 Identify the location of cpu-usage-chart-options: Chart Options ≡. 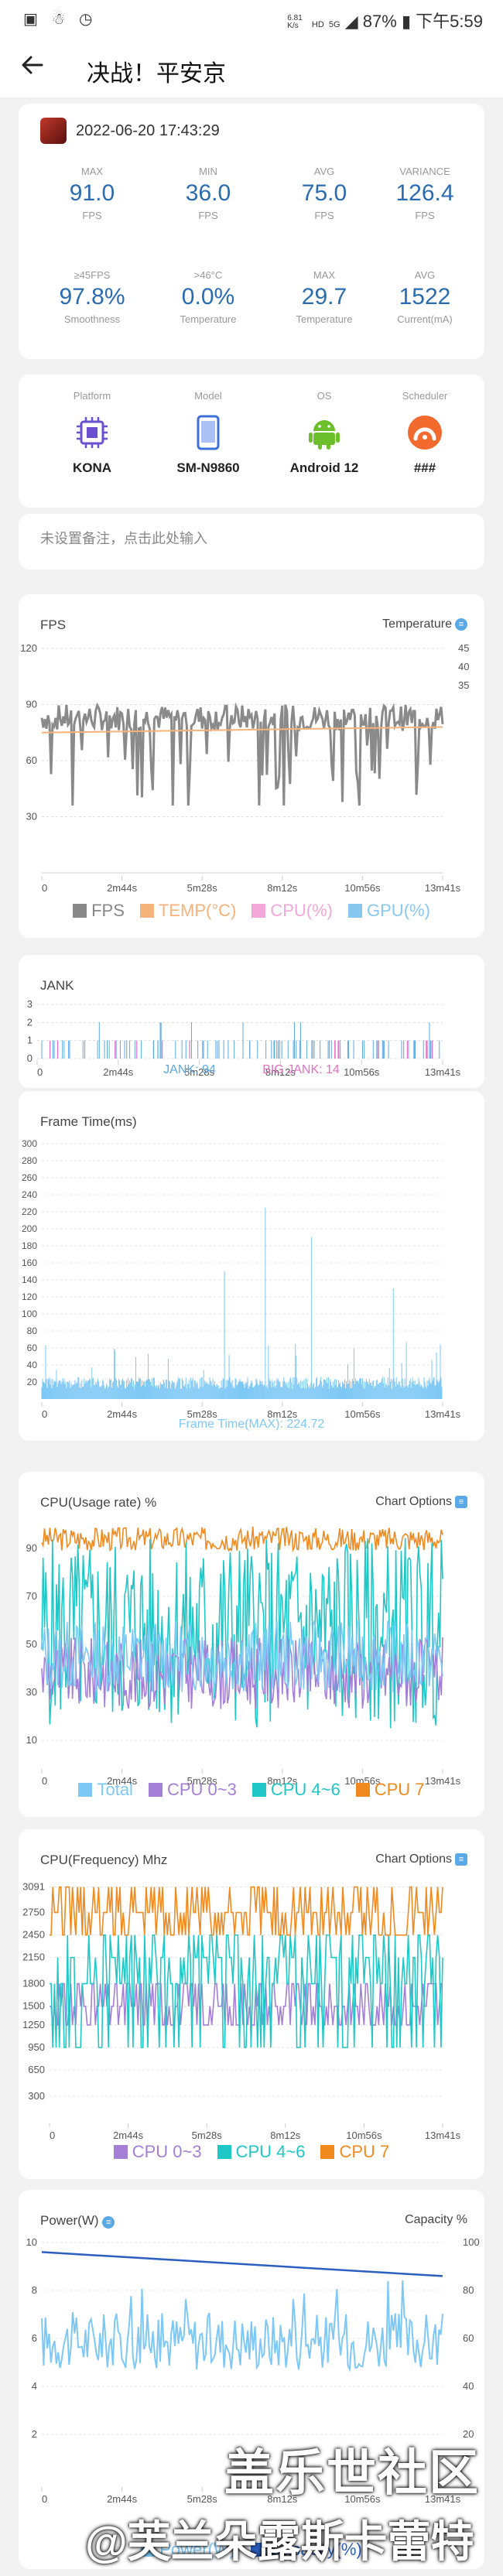
(421, 1502).